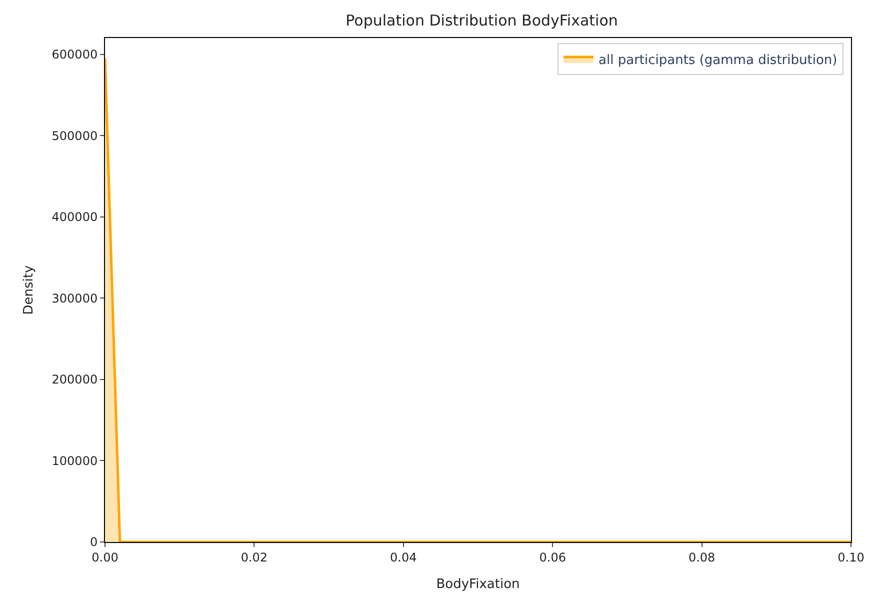  What do you see at coordinates (75, 135) in the screenshot?
I see `y-tick-label: 500000` at bounding box center [75, 135].